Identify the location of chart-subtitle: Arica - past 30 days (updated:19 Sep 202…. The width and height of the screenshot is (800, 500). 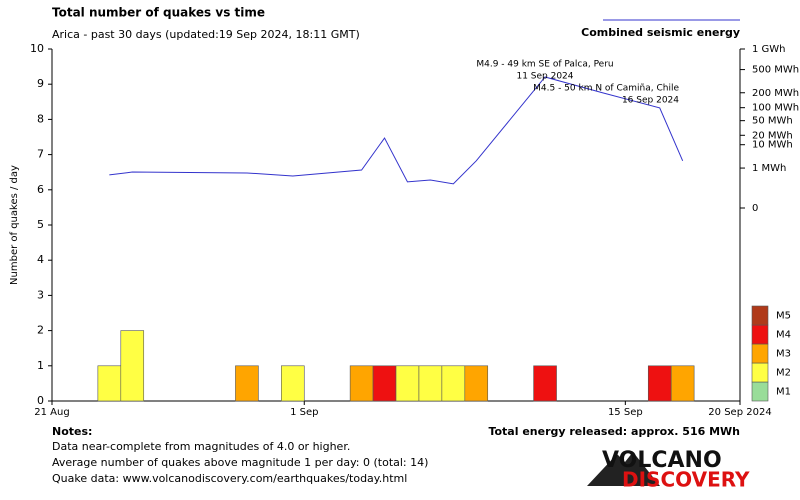
(206, 34).